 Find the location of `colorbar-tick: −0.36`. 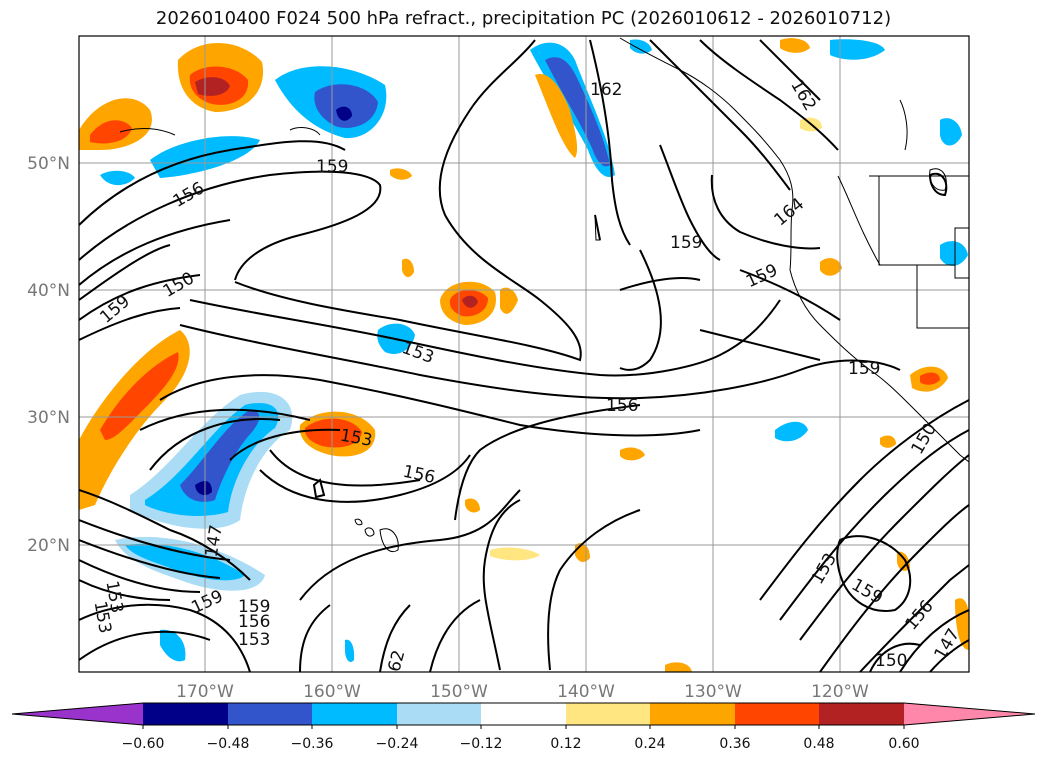

colorbar-tick: −0.36 is located at coordinates (312, 744).